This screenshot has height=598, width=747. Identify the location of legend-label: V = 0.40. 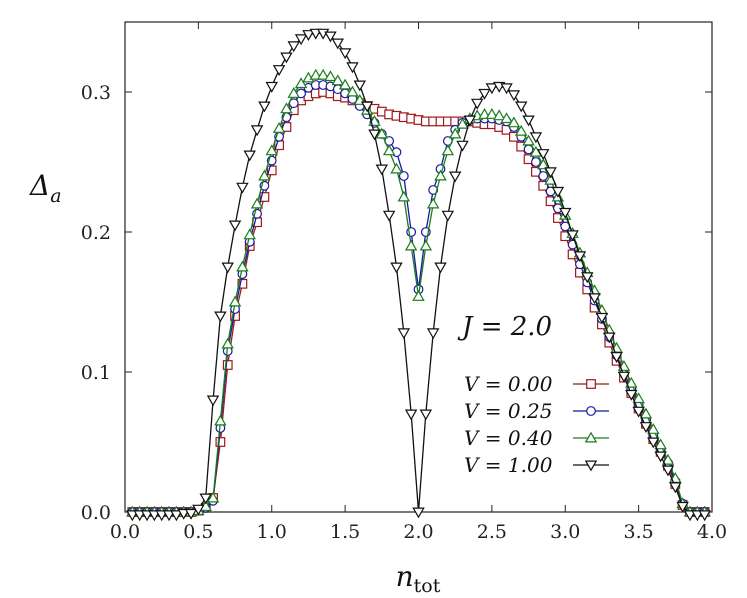
(508, 438).